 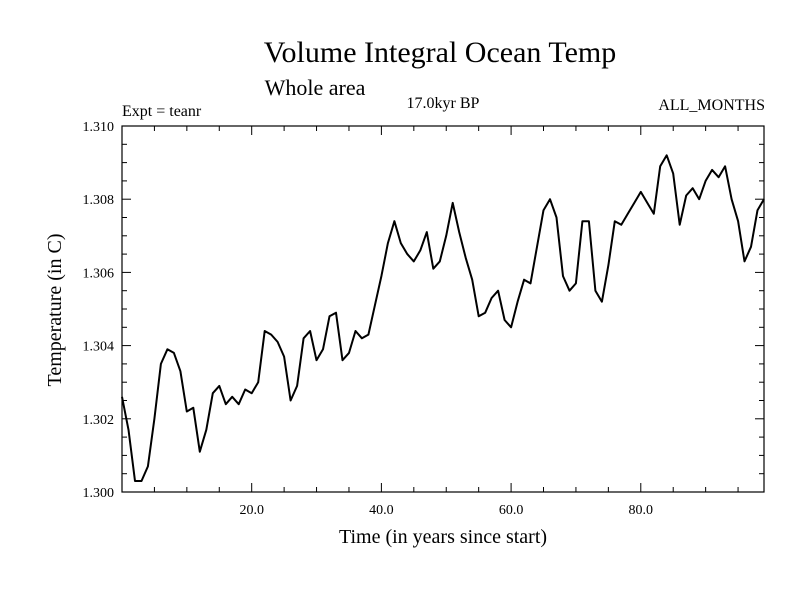 I want to click on x-tick-label: 20.0, so click(x=251, y=510).